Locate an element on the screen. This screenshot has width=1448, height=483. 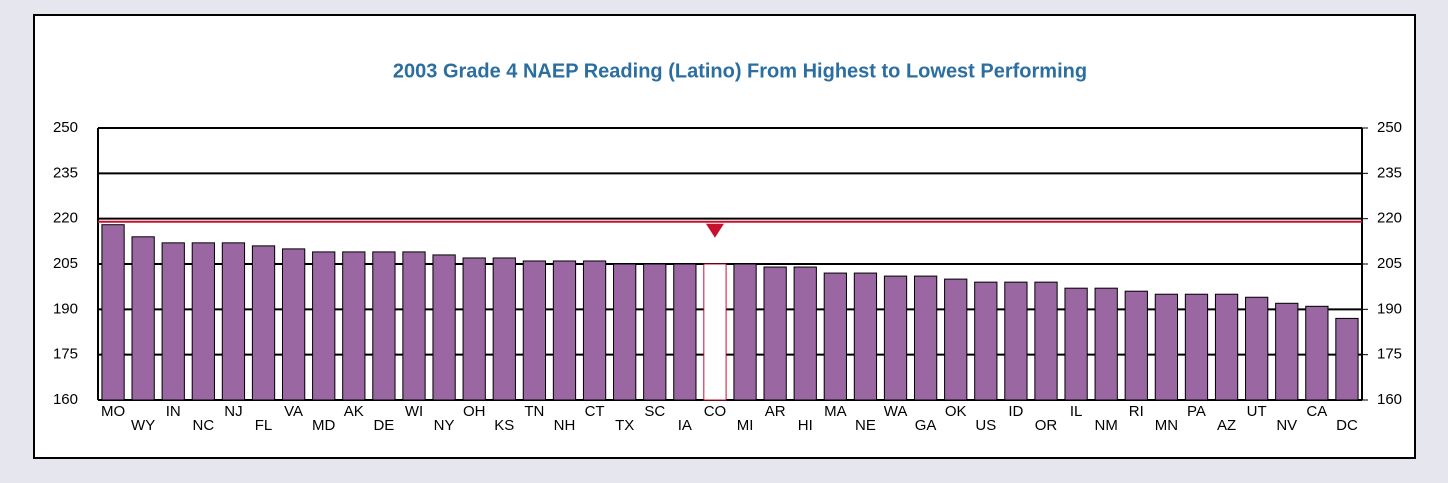
x-tick-label: NC is located at coordinates (203, 425).